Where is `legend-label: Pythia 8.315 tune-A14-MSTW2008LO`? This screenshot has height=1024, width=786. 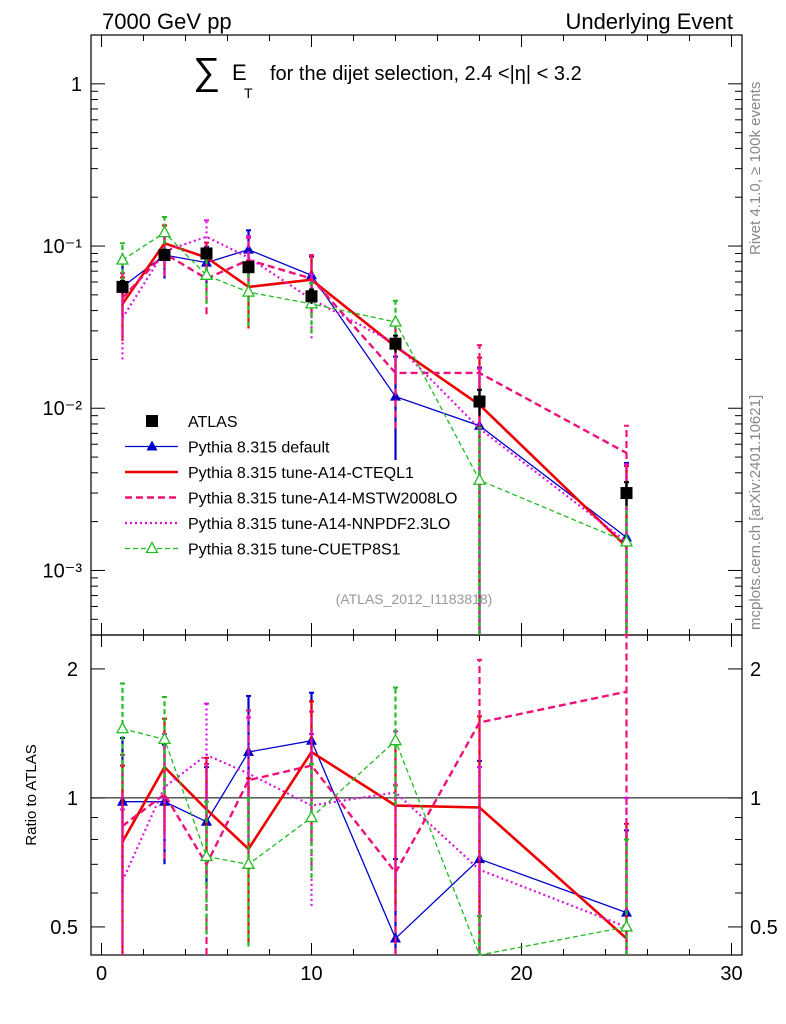 legend-label: Pythia 8.315 tune-A14-MSTW2008LO is located at coordinates (322, 499).